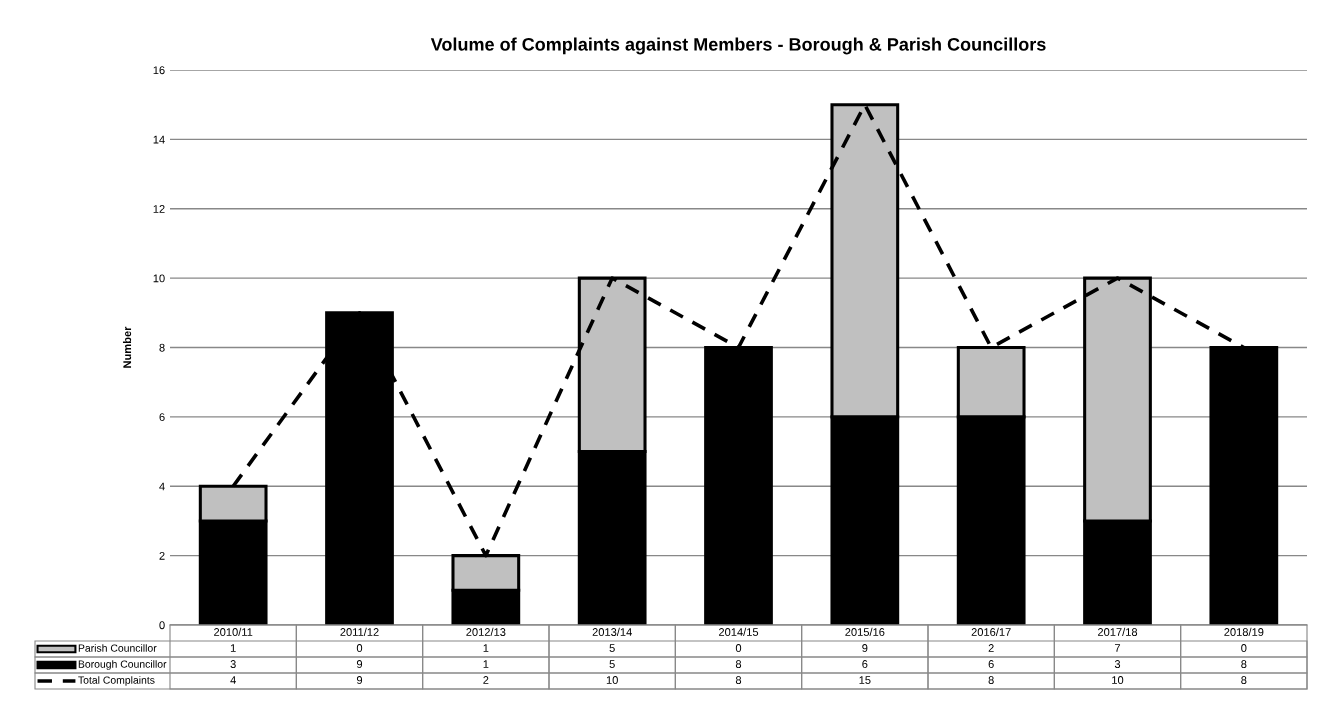  Describe the element at coordinates (159, 70) in the screenshot. I see `y-tick-label: 16` at that location.